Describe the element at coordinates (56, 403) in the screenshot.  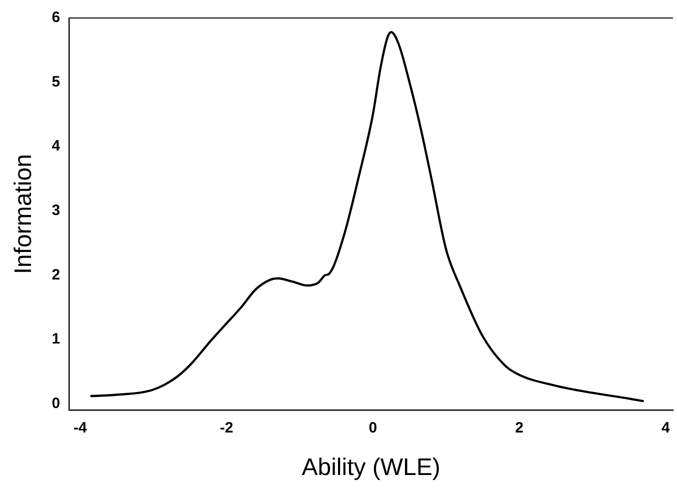
I see `y-tick-label: 0` at that location.